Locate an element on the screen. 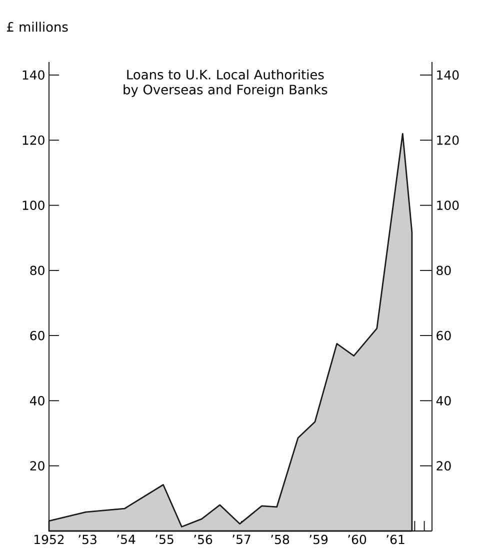  y2-tick-label: 60 is located at coordinates (443, 335).